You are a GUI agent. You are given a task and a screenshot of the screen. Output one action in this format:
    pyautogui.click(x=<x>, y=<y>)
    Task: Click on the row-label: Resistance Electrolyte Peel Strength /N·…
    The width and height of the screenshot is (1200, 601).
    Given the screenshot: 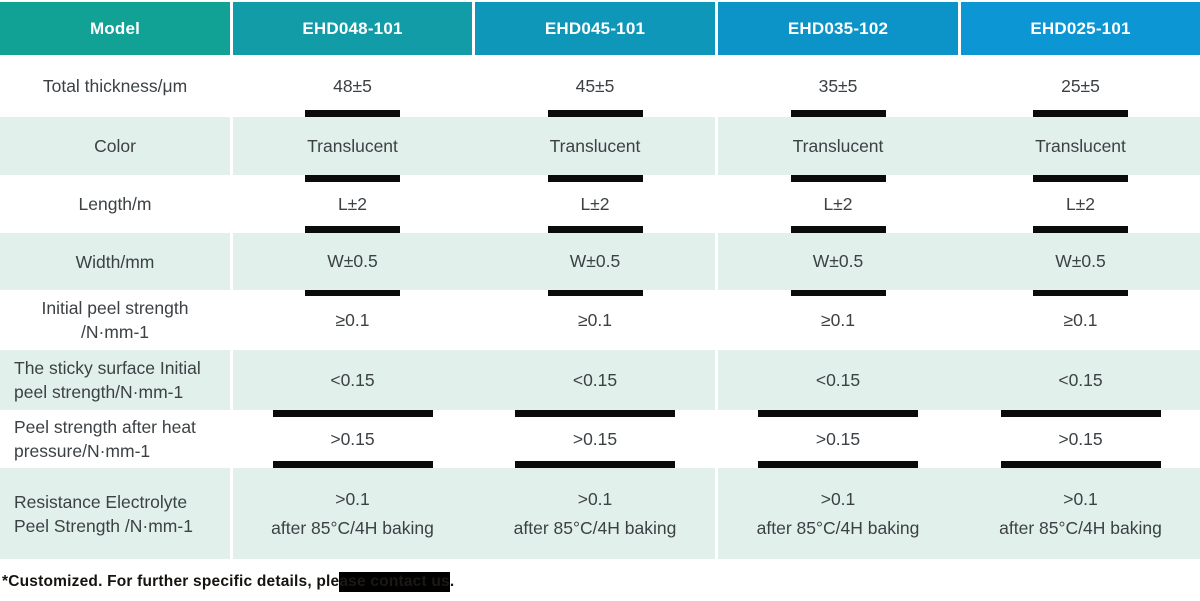 What is the action you would take?
    pyautogui.click(x=103, y=513)
    